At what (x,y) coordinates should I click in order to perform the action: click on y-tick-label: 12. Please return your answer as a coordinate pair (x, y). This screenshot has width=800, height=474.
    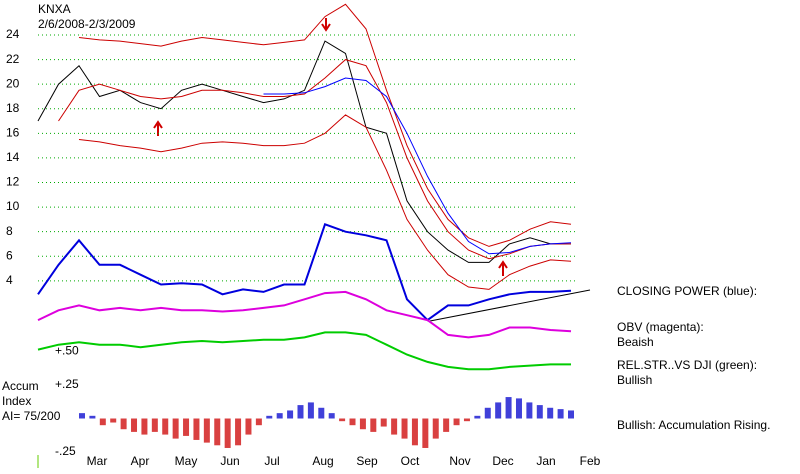
    Looking at the image, I should click on (13, 182).